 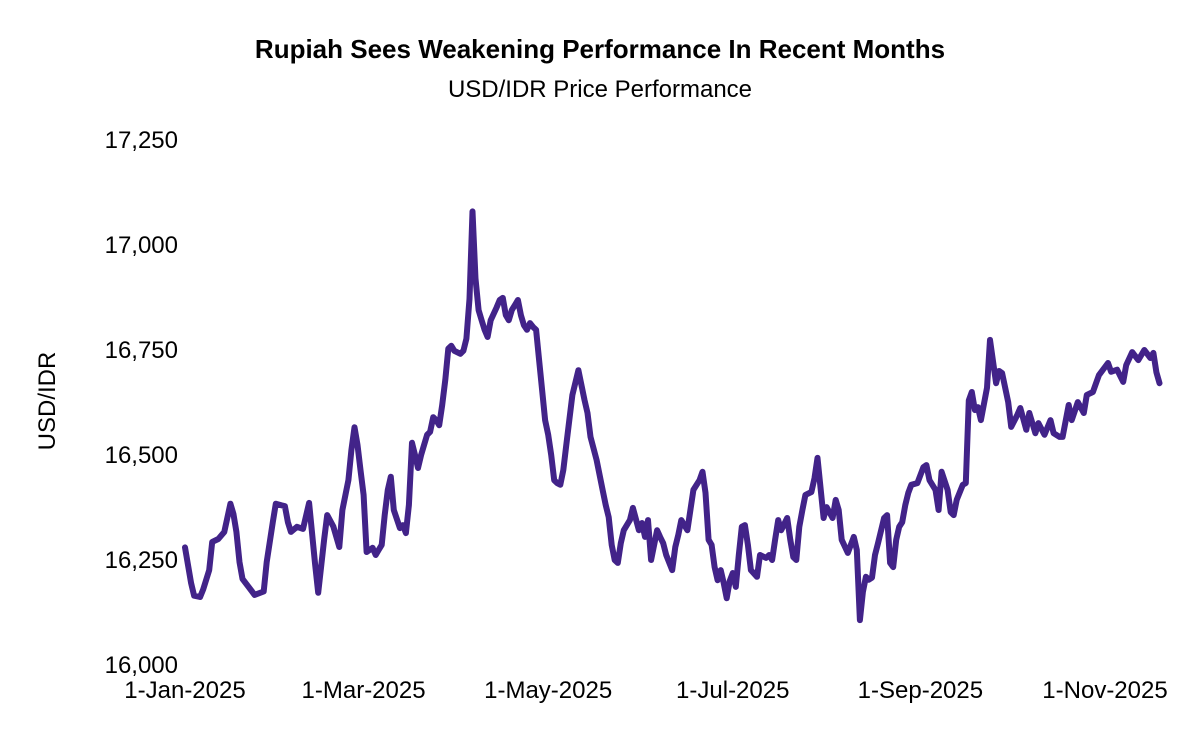 What do you see at coordinates (184, 690) in the screenshot?
I see `x-axis-tick-label: 1-Jan-2025` at bounding box center [184, 690].